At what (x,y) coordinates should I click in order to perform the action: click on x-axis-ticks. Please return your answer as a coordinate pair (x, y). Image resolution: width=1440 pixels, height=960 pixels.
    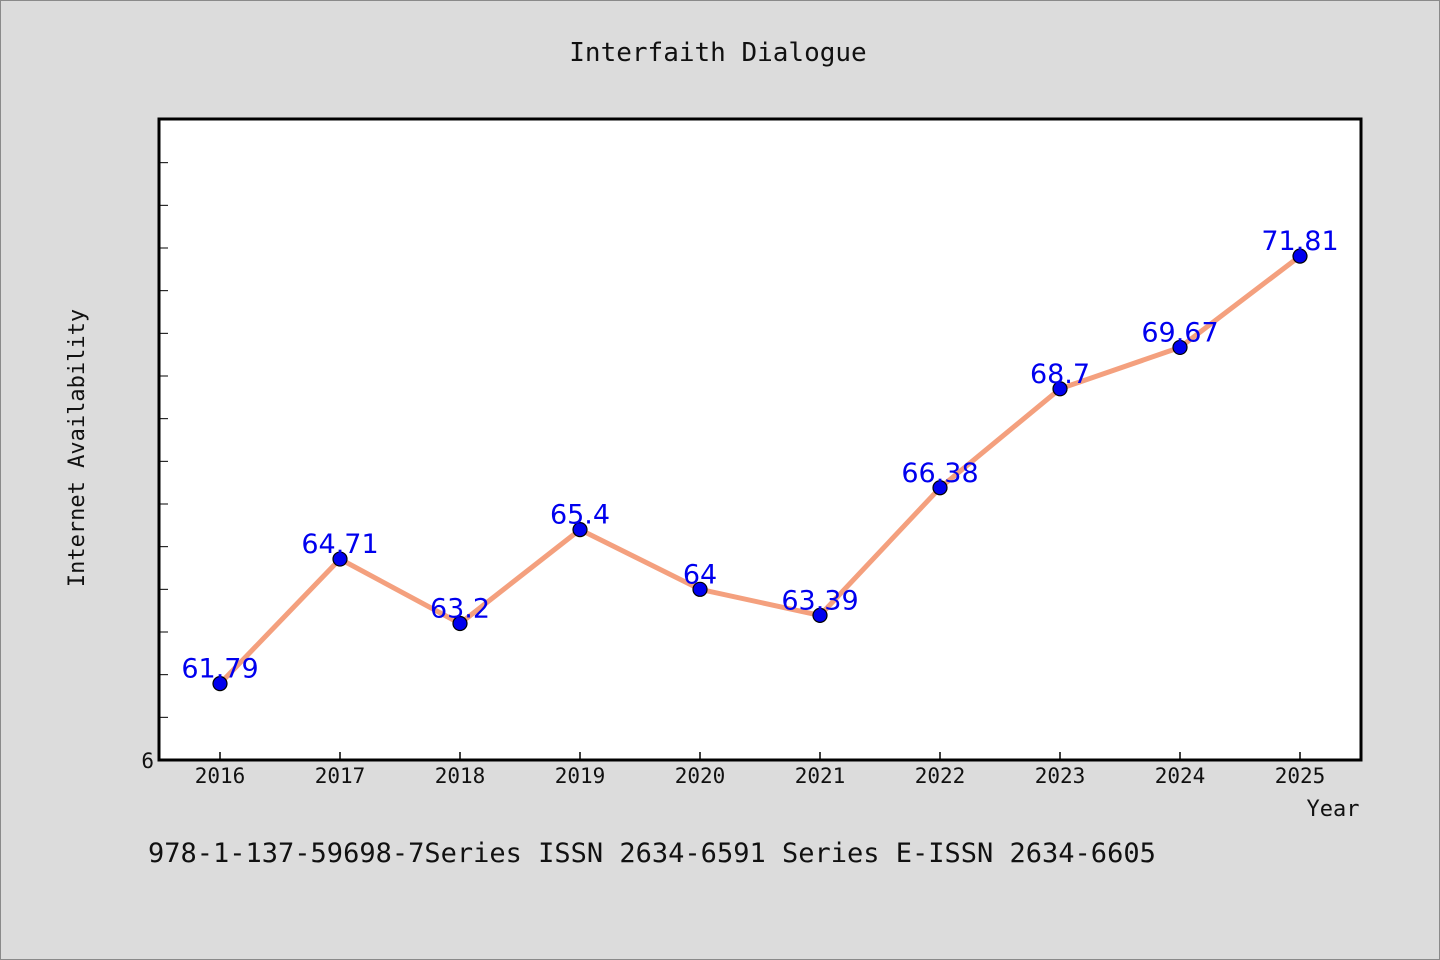
    Looking at the image, I should click on (760, 756).